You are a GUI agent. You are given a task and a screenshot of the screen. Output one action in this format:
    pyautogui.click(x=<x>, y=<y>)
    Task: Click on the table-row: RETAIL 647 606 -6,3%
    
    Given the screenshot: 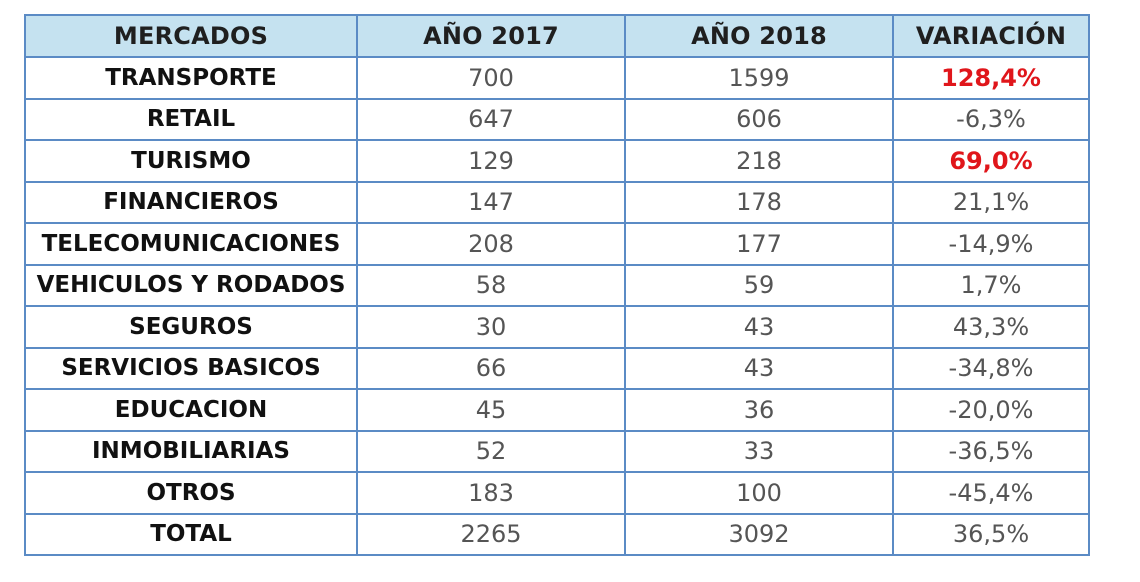 What is the action you would take?
    pyautogui.click(x=557, y=119)
    